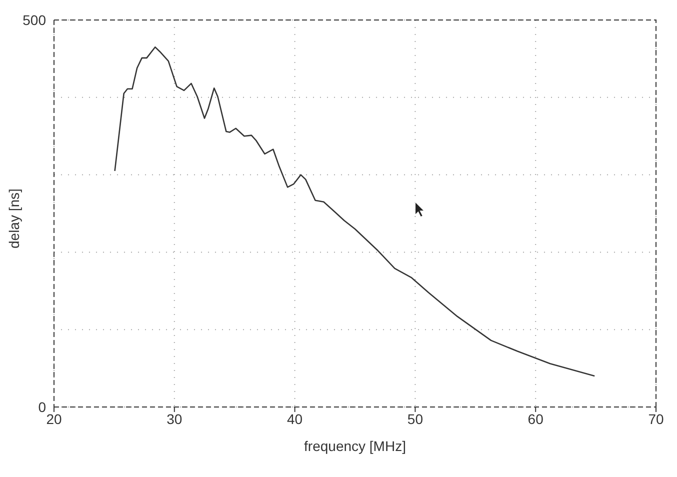 The height and width of the screenshot is (477, 677). What do you see at coordinates (174, 418) in the screenshot?
I see `x-tick-label: 30` at bounding box center [174, 418].